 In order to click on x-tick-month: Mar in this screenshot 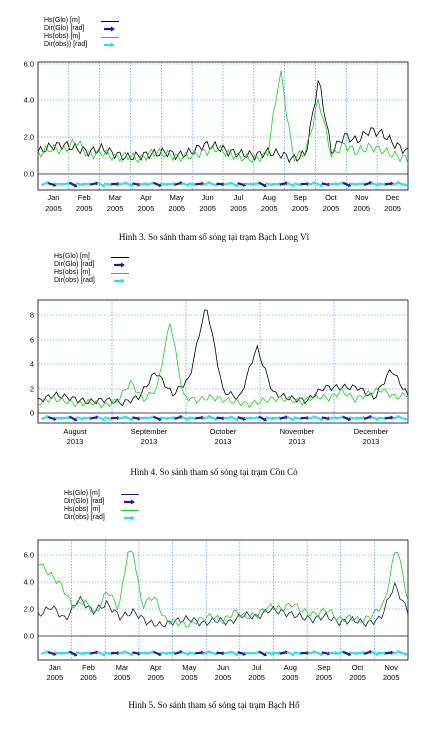, I will do `click(122, 667)`.